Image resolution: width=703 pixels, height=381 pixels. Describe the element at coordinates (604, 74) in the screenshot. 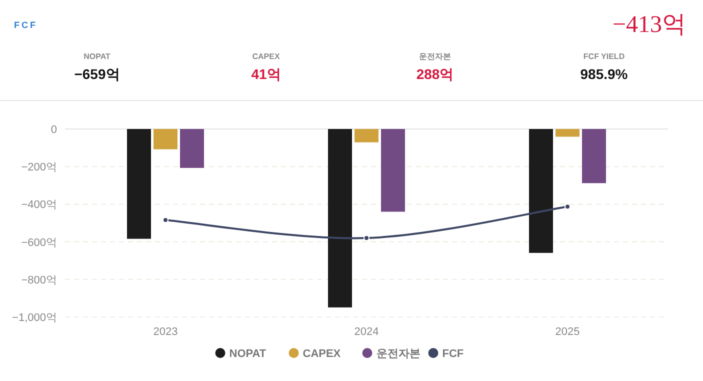

I see `text: 985.9%` at that location.